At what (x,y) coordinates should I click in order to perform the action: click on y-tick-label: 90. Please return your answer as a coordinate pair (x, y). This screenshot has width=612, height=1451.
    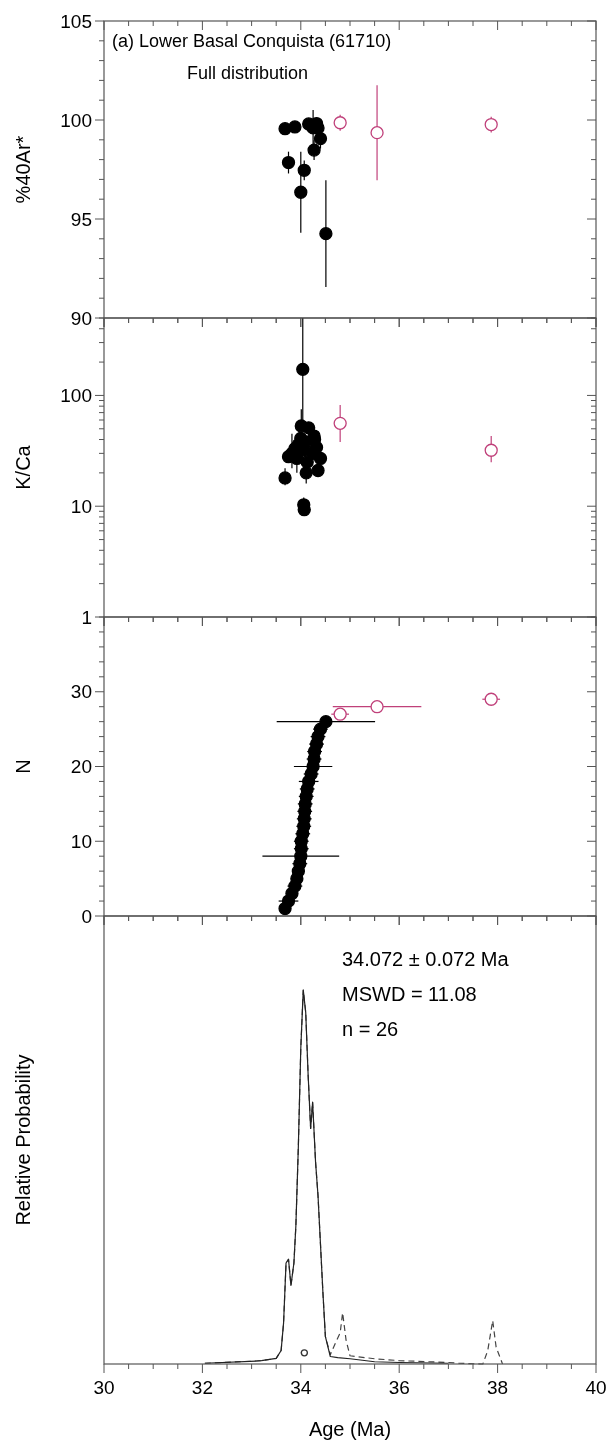
    Looking at the image, I should click on (81, 318).